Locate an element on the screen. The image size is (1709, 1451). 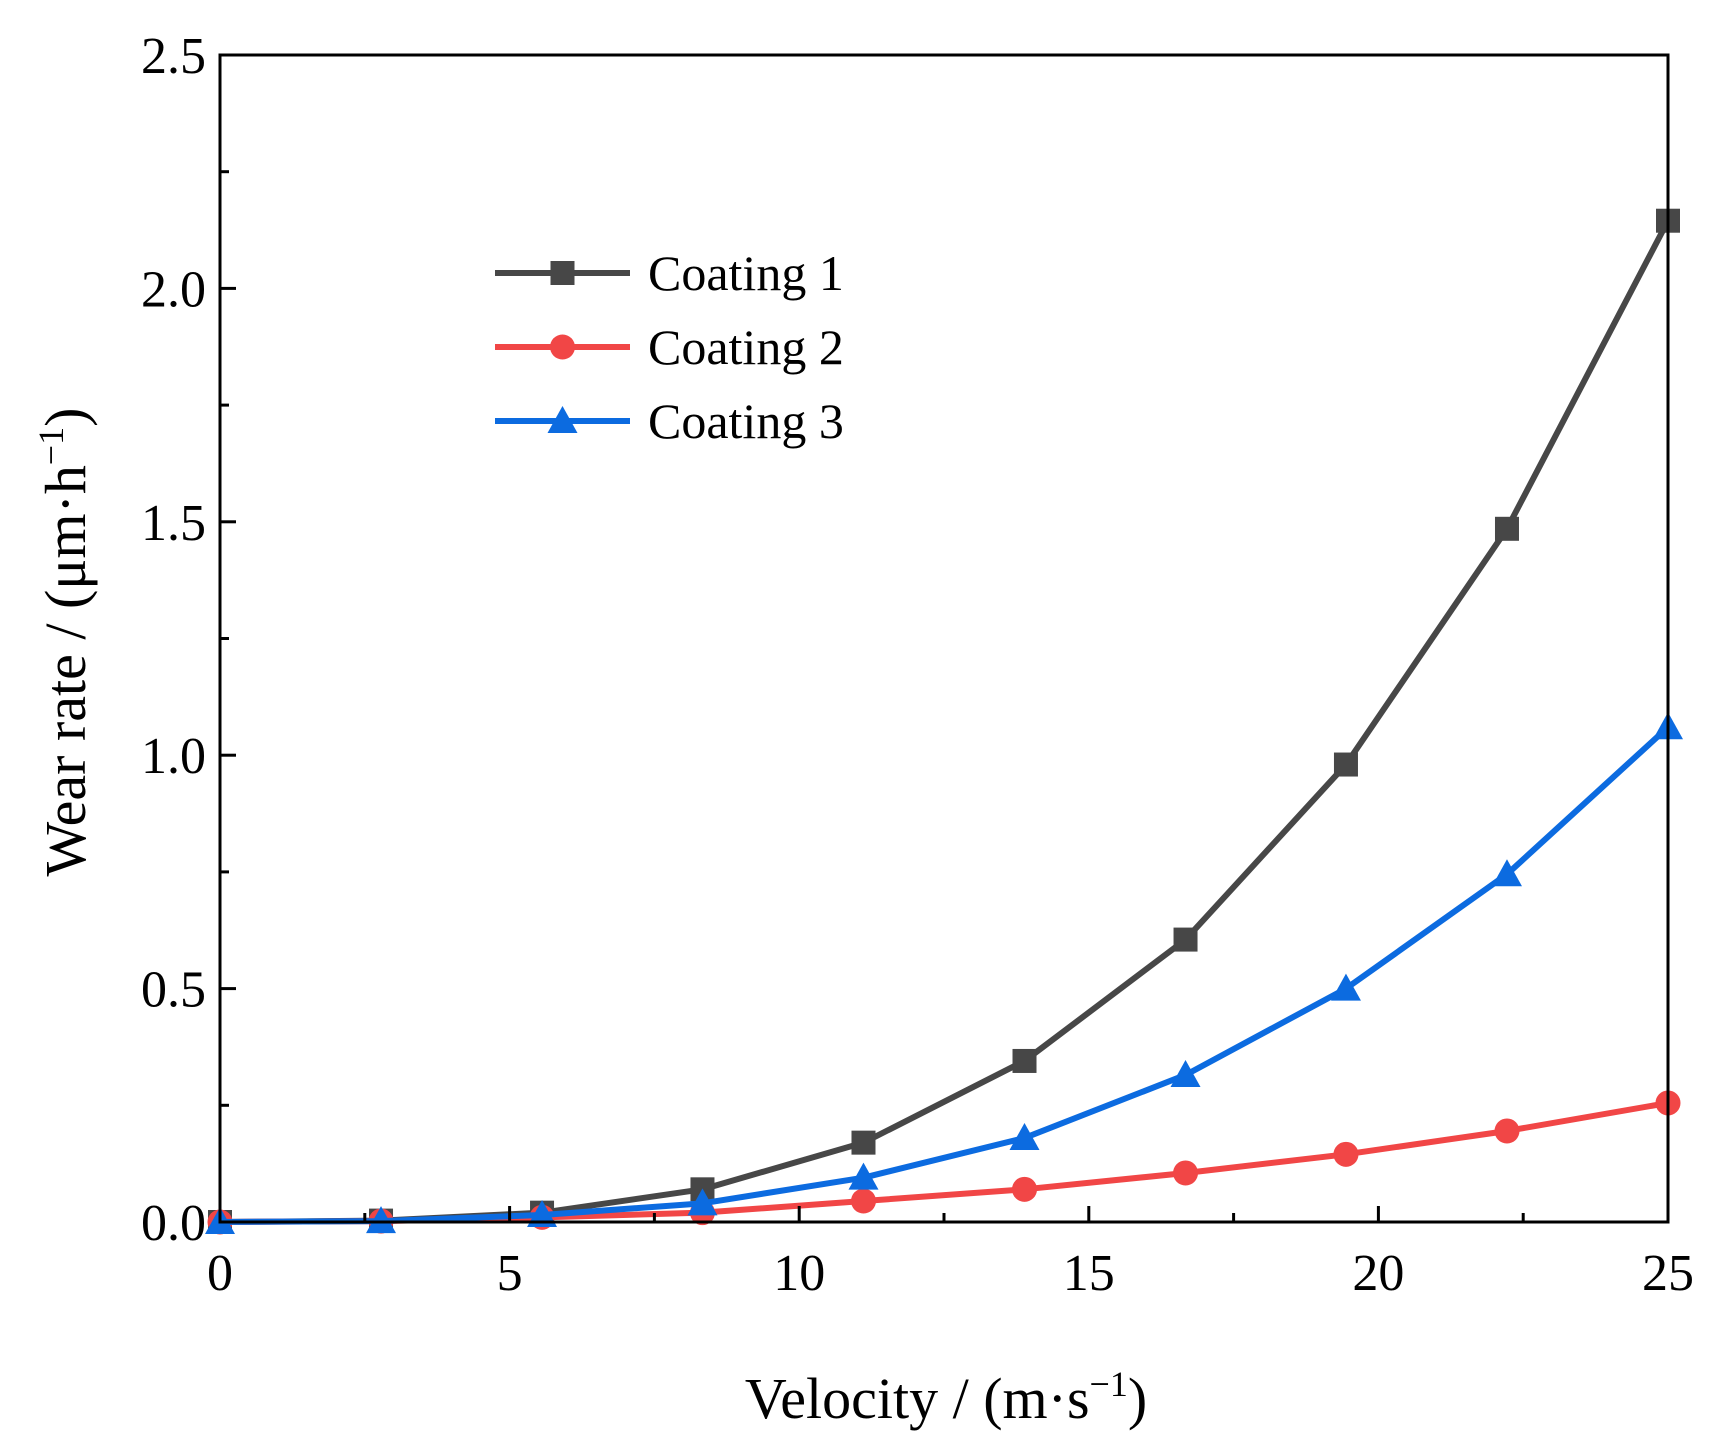
x-axis-title-end: ) is located at coordinates (1137, 1398).